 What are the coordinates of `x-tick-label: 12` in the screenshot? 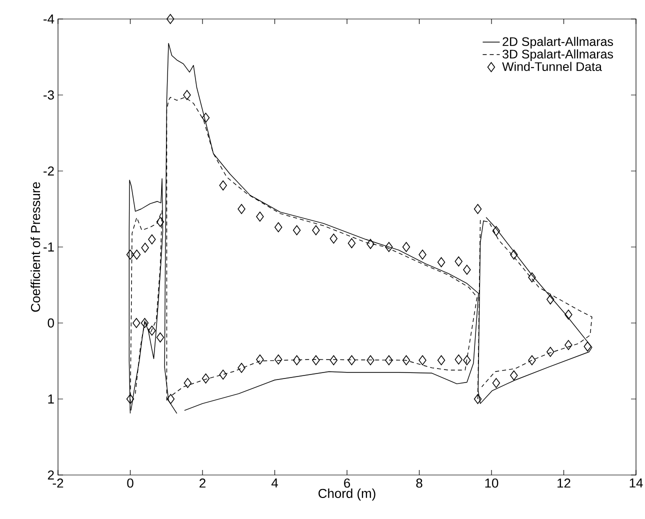 It's located at (564, 483).